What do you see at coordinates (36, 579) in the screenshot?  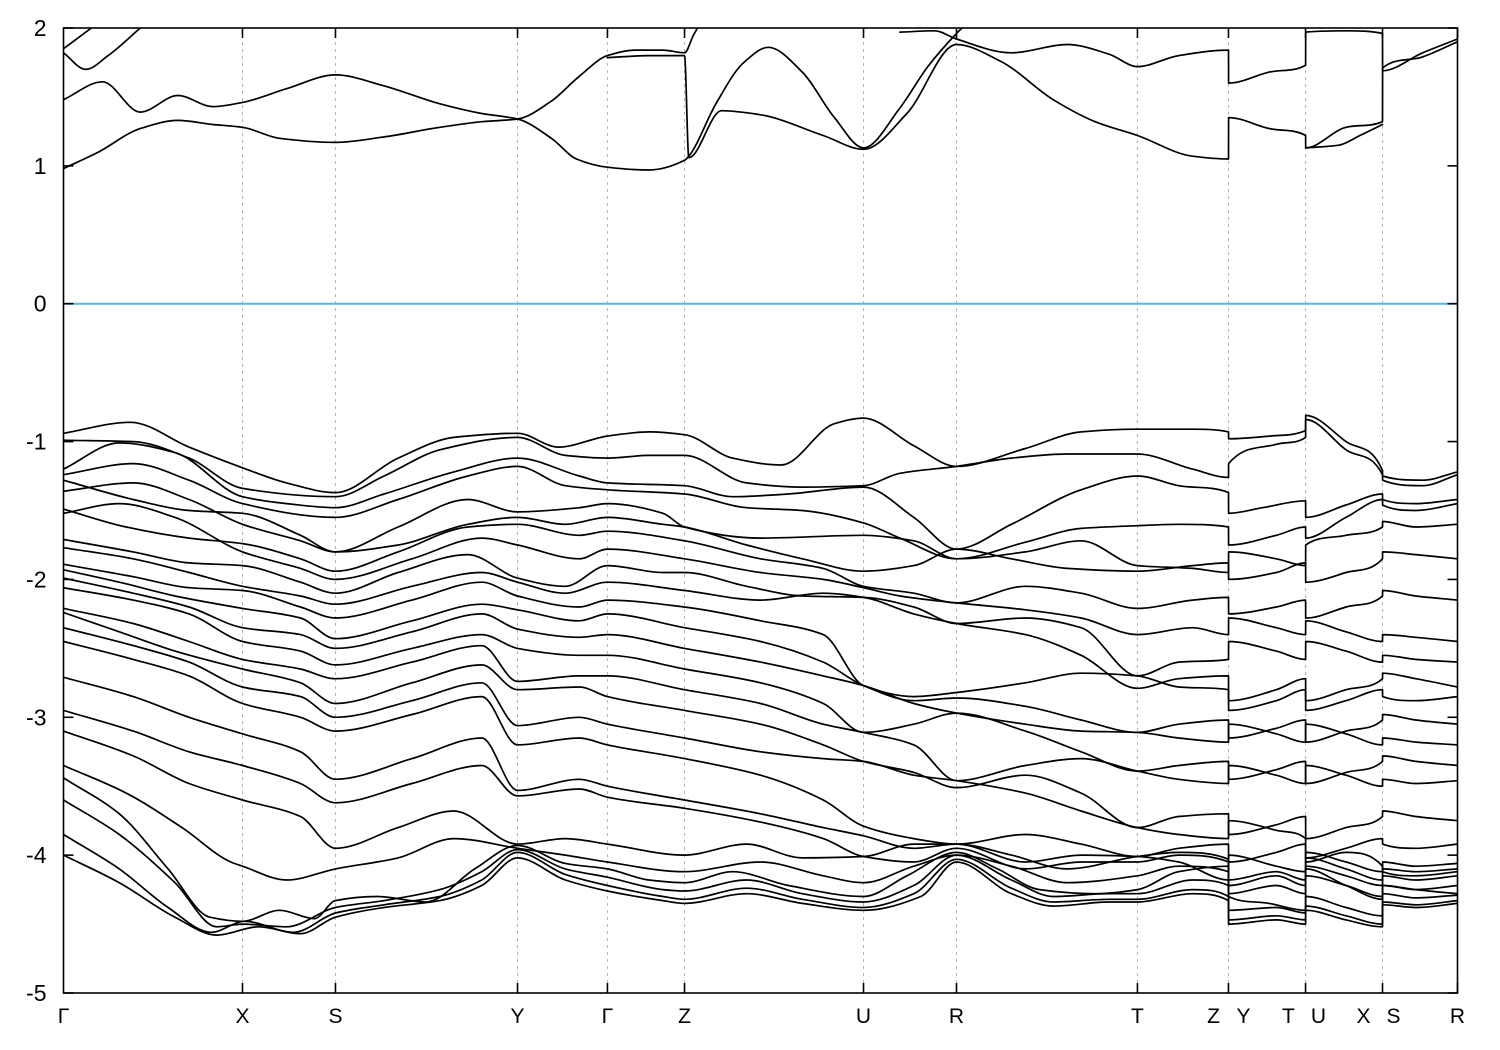 I see `y-tick-label: -2` at bounding box center [36, 579].